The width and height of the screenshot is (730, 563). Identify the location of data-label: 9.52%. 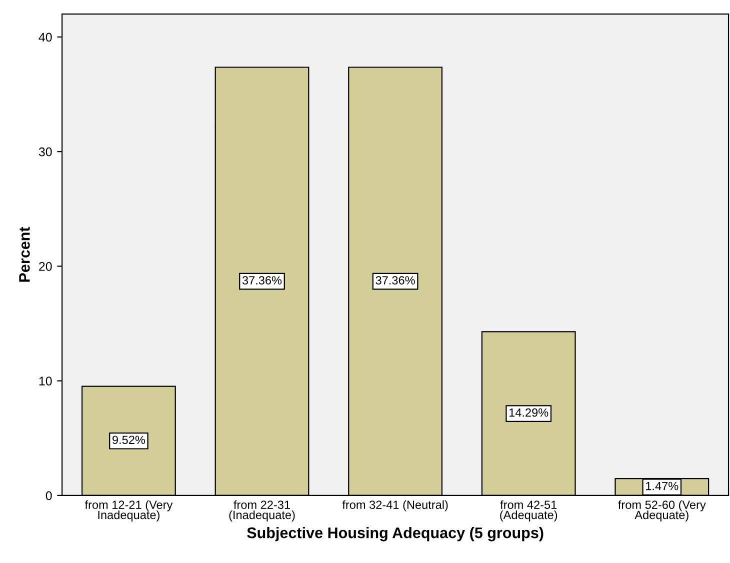
(129, 440).